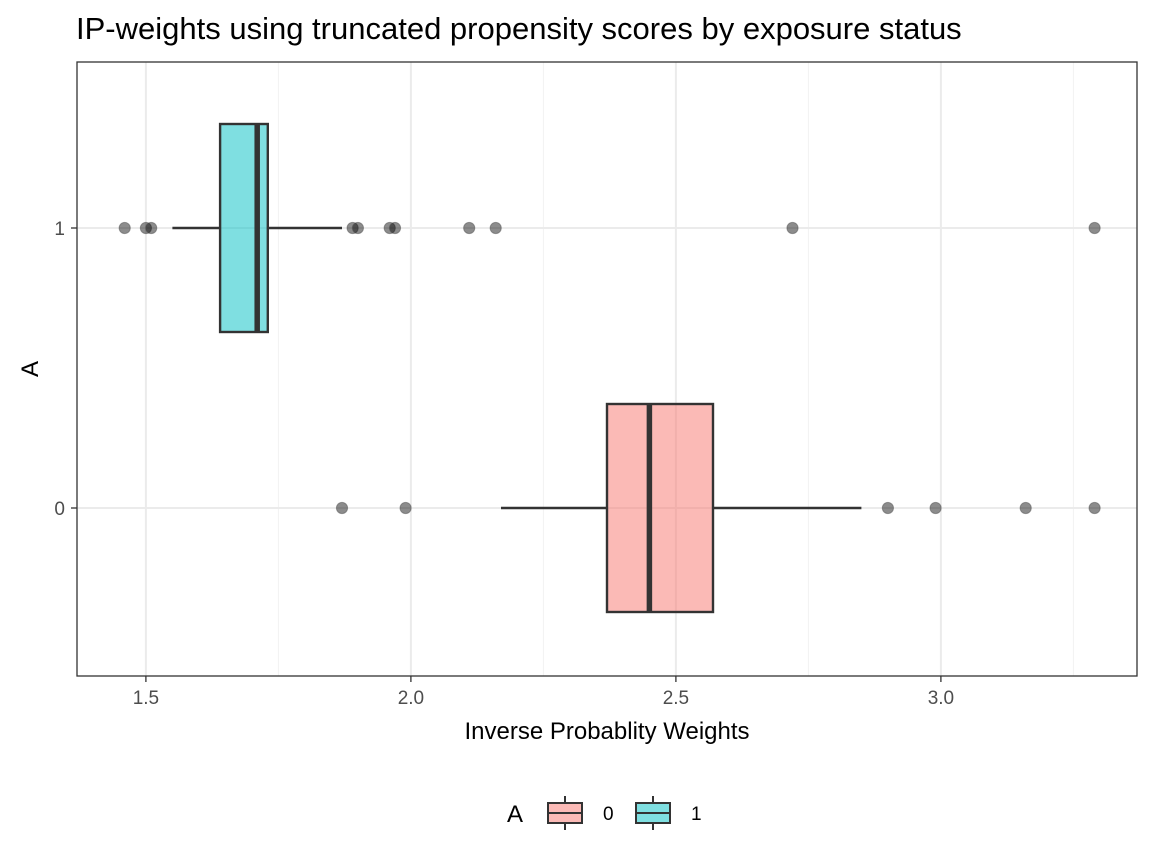 The image size is (1152, 865). What do you see at coordinates (59, 229) in the screenshot?
I see `y-tick-label: 1` at bounding box center [59, 229].